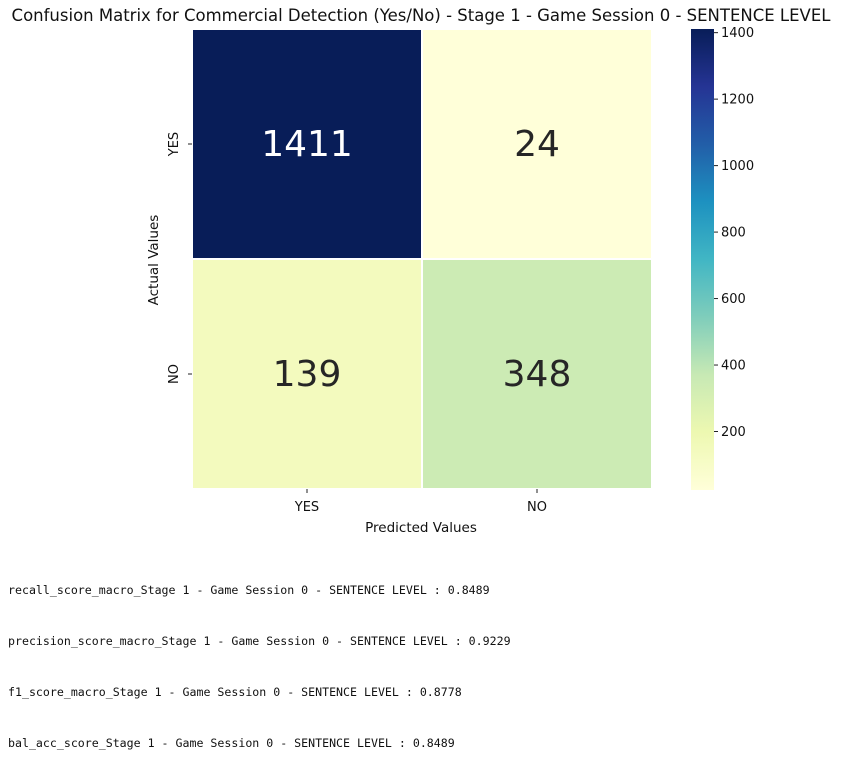 The height and width of the screenshot is (769, 851). What do you see at coordinates (306, 507) in the screenshot?
I see `x-tick-label: YES` at bounding box center [306, 507].